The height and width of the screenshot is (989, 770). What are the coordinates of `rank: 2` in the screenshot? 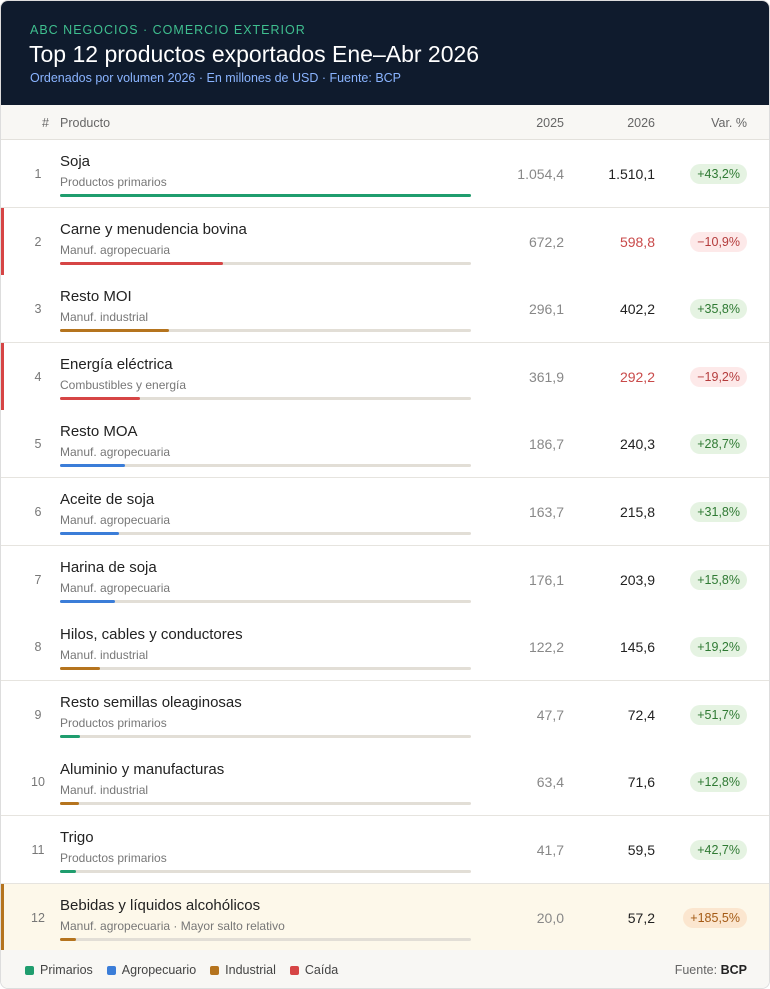 It's located at (38, 241).